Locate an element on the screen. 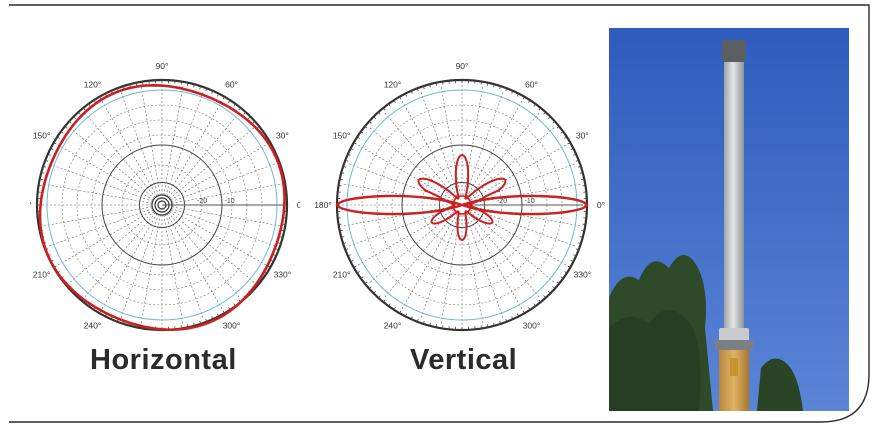 The height and width of the screenshot is (428, 873). horizontal-angle-label: 240° is located at coordinates (93, 325).